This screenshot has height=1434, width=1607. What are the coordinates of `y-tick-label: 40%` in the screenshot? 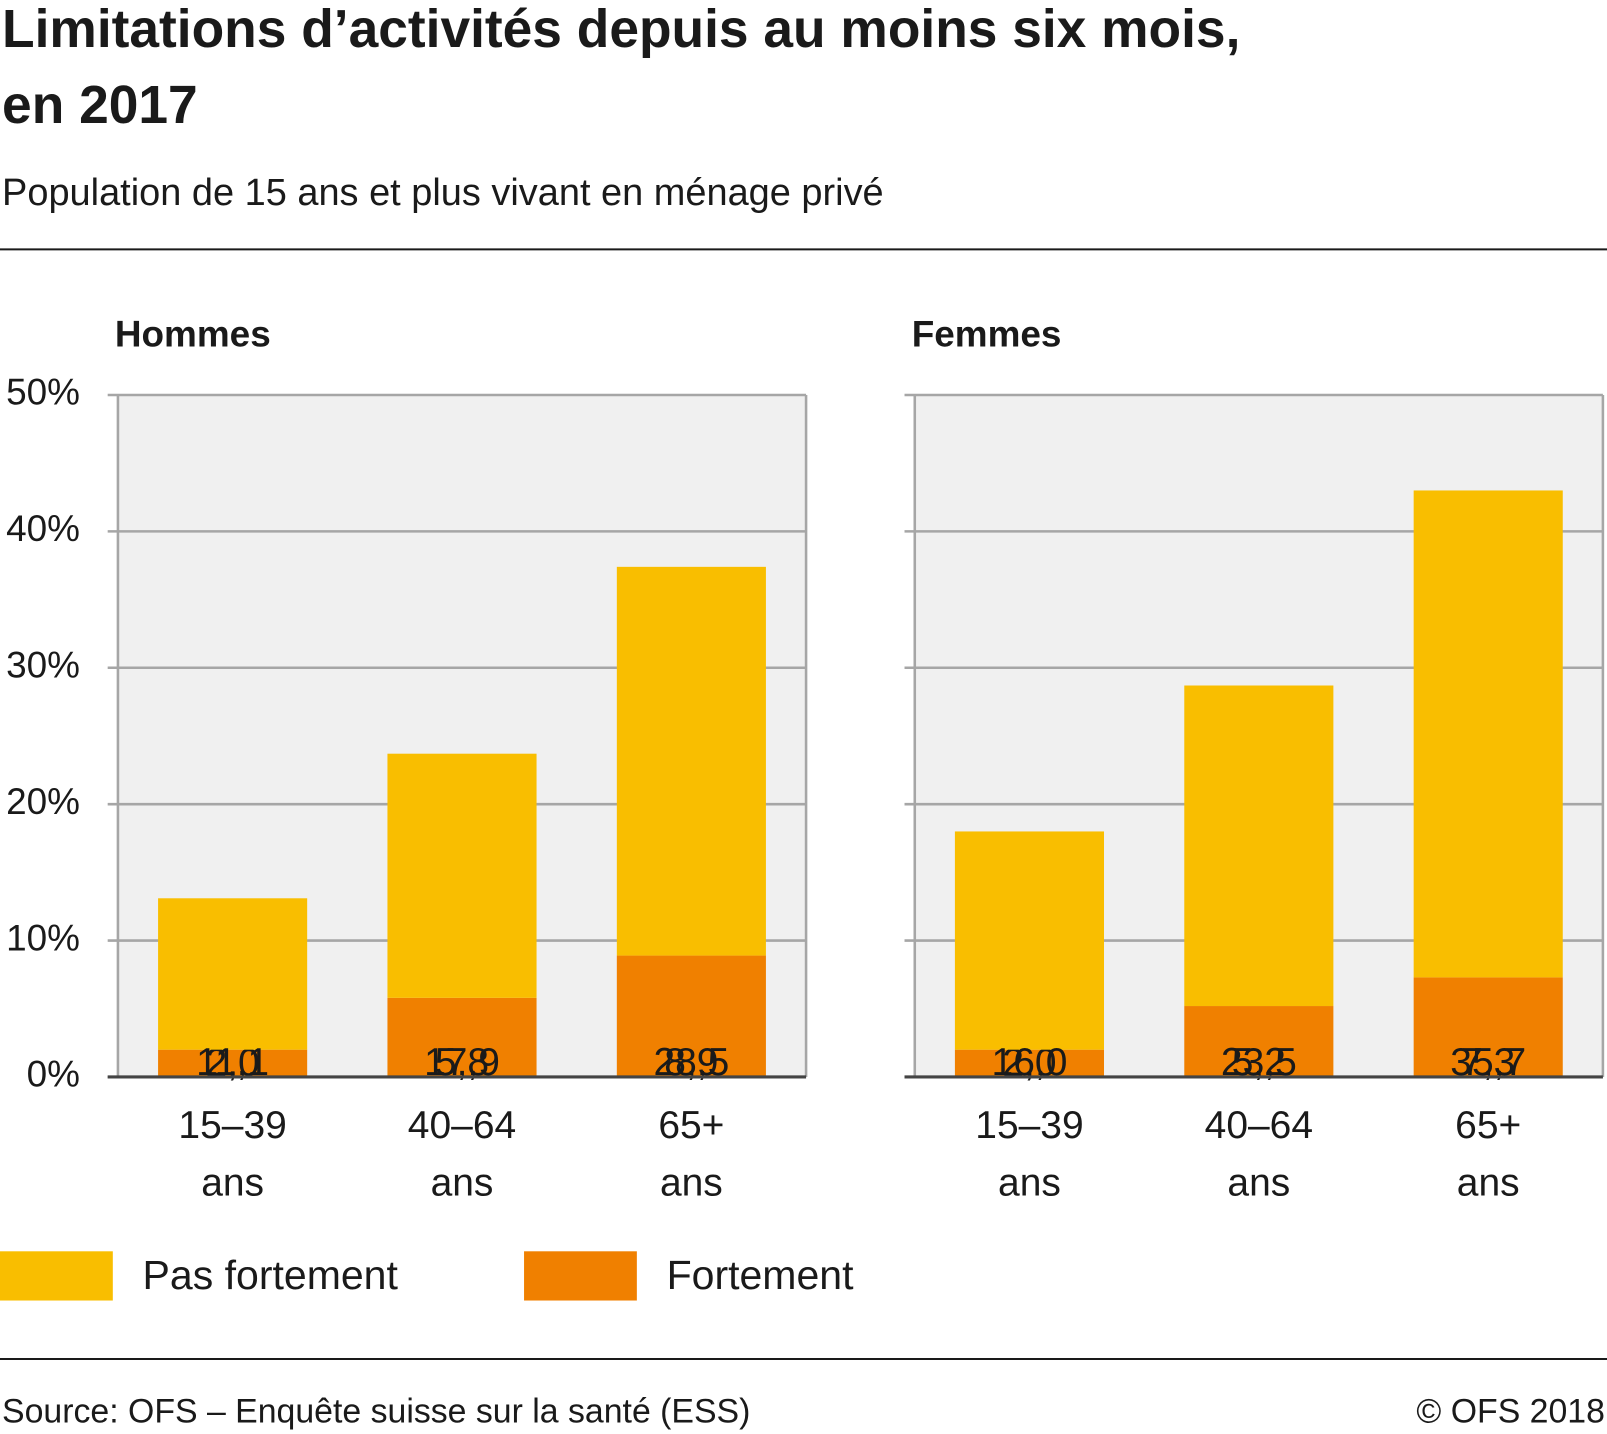 It's located at (43, 528).